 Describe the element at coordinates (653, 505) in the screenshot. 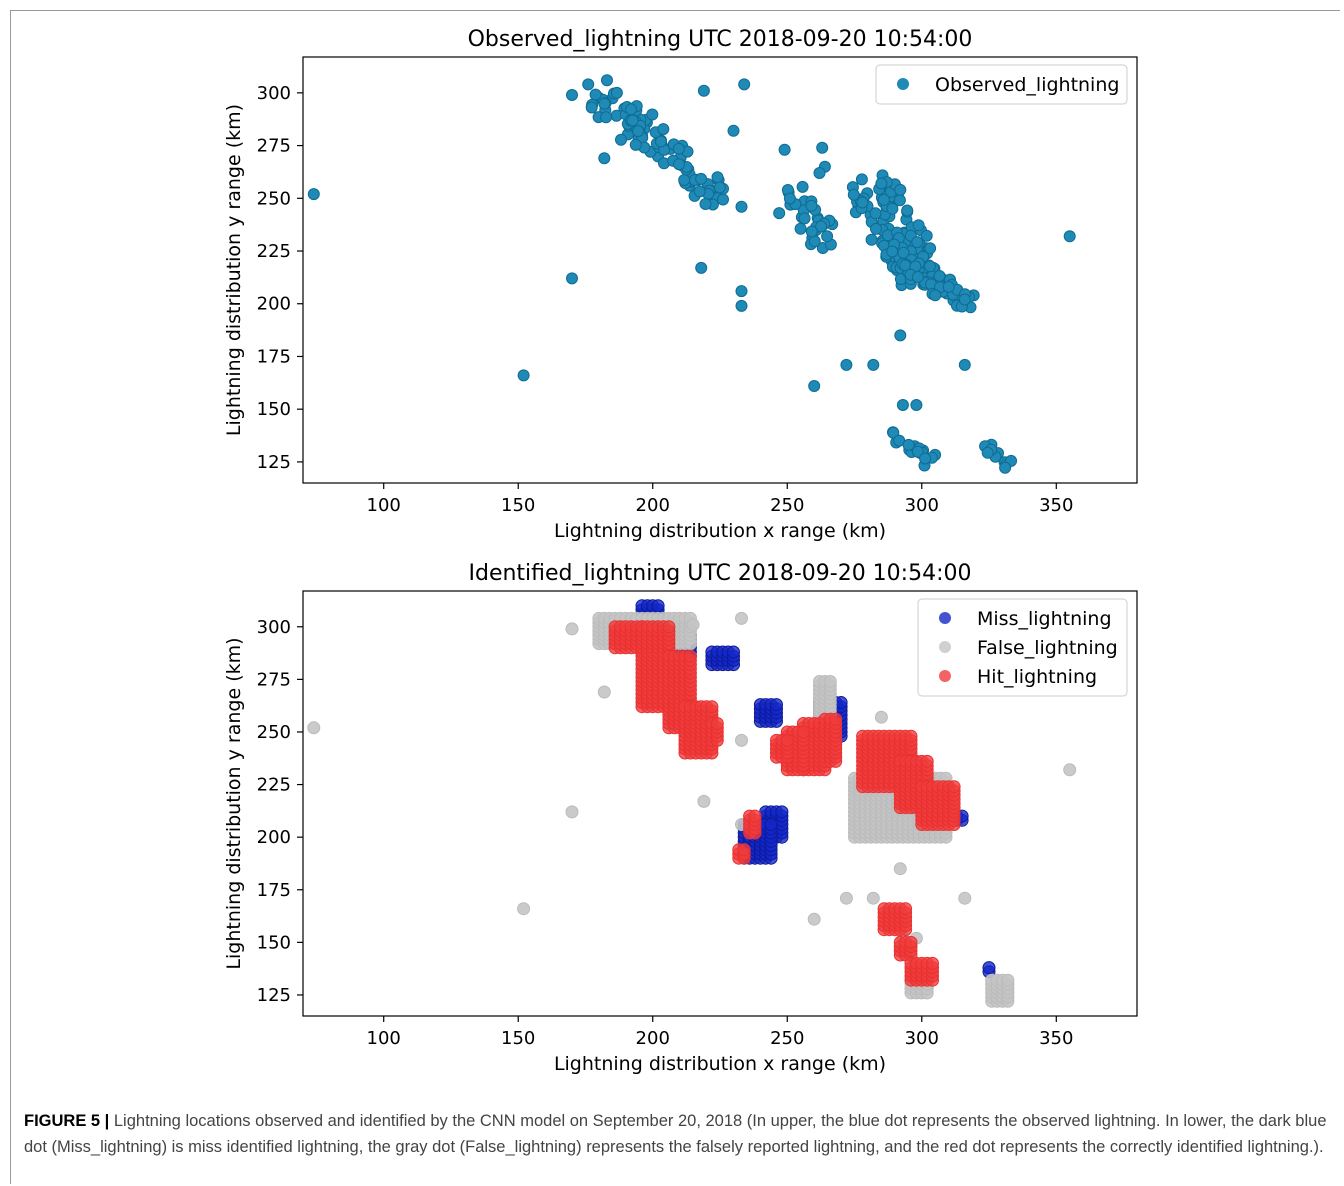

I see `x-tick-label: 200` at that location.